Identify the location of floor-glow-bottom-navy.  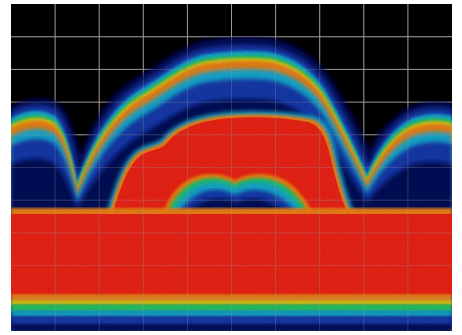
(231, 327).